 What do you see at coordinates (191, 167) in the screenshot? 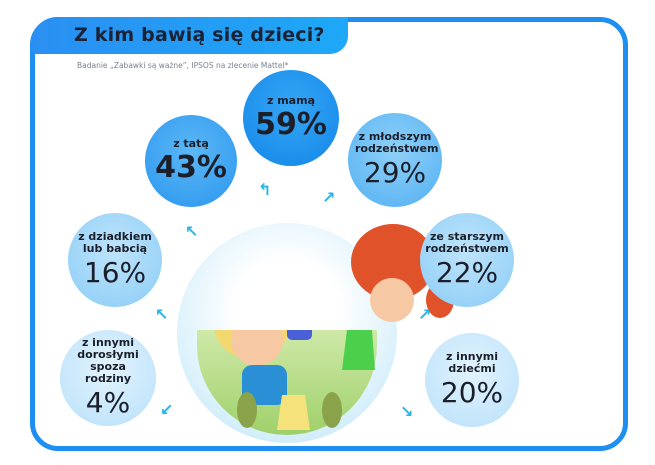
I see `stat-value: 43%` at bounding box center [191, 167].